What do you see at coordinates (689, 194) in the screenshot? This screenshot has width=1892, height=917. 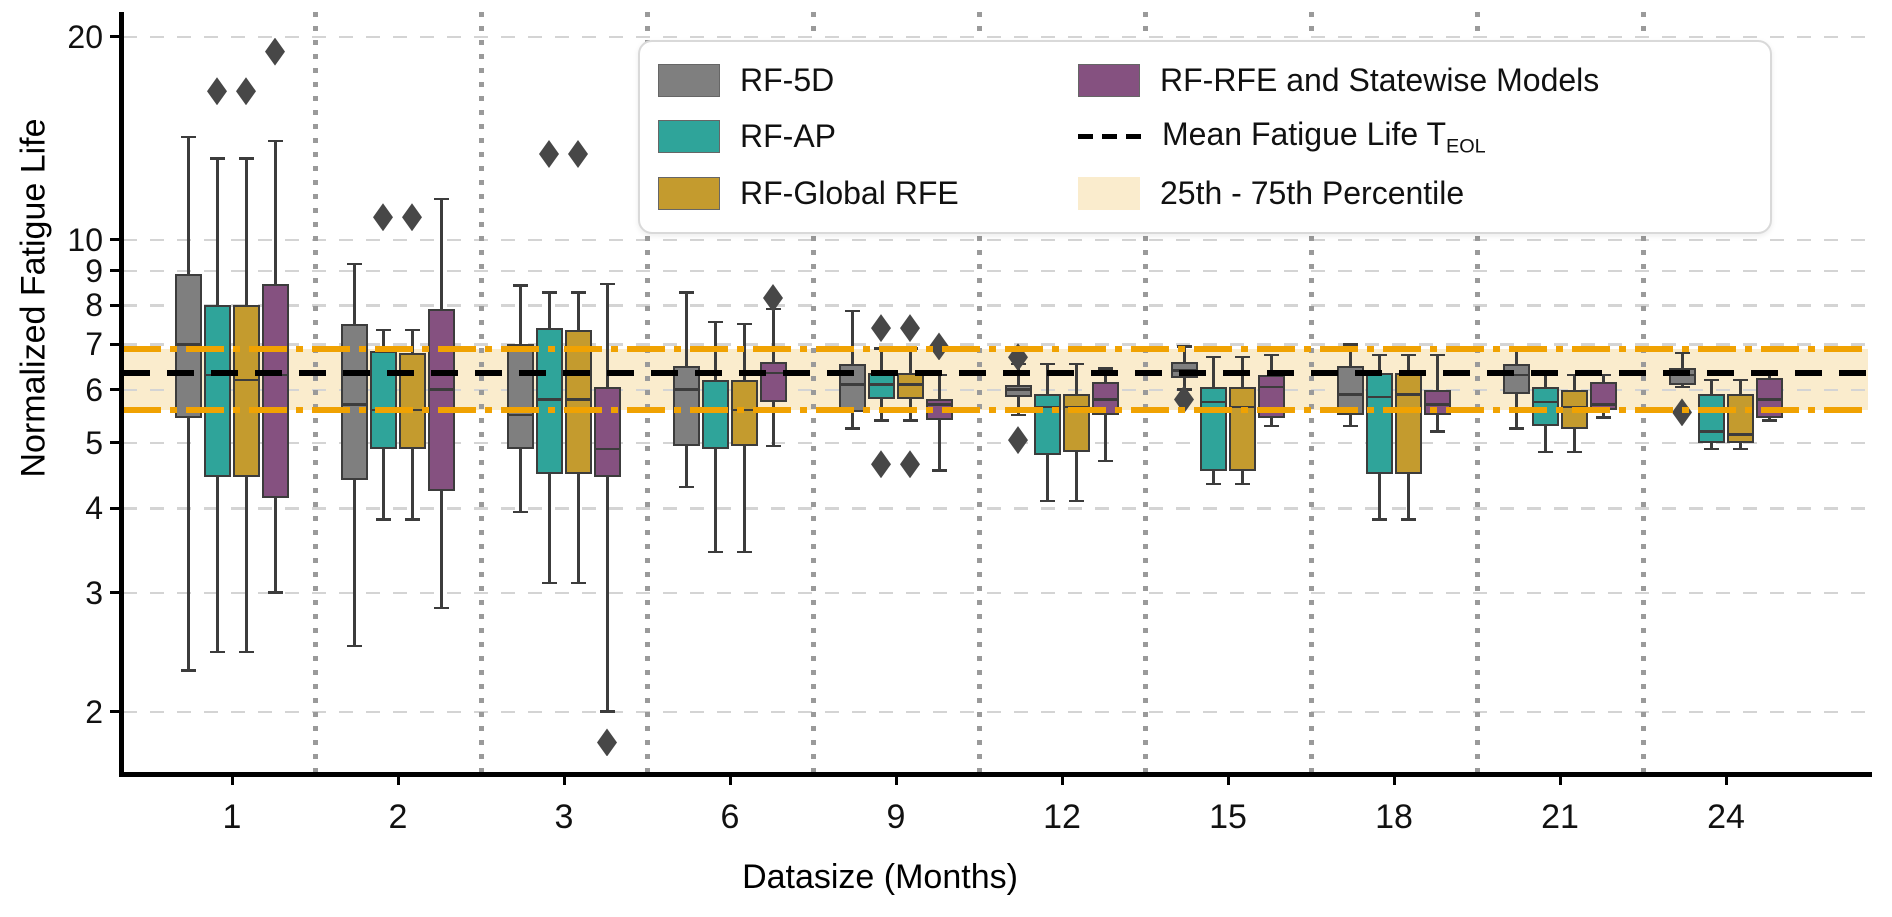 I see `rf-global-rfe-swatch` at bounding box center [689, 194].